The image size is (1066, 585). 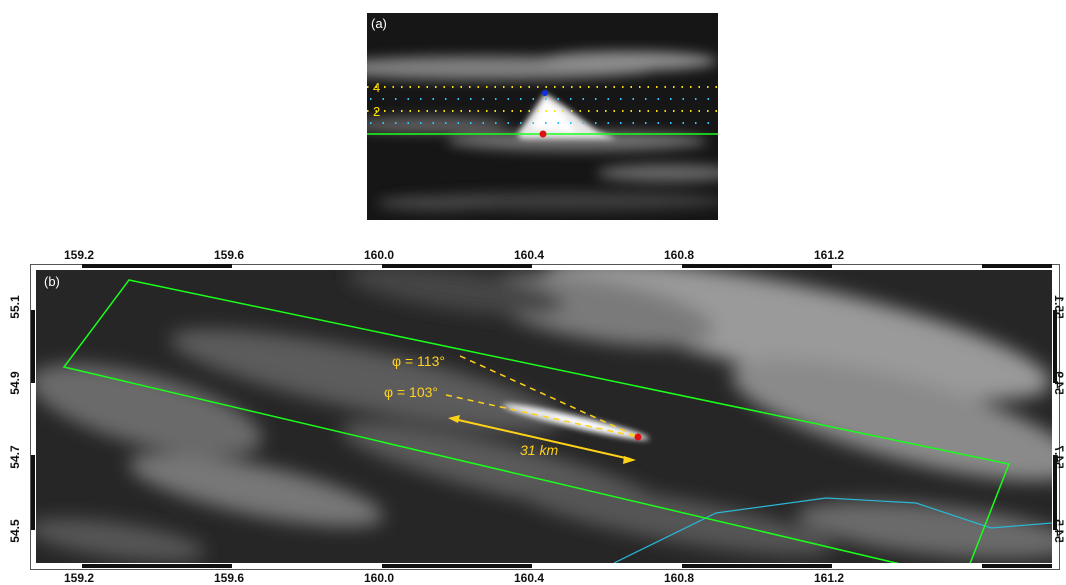 I want to click on lon-top-160-4: 160.4, so click(x=529, y=255).